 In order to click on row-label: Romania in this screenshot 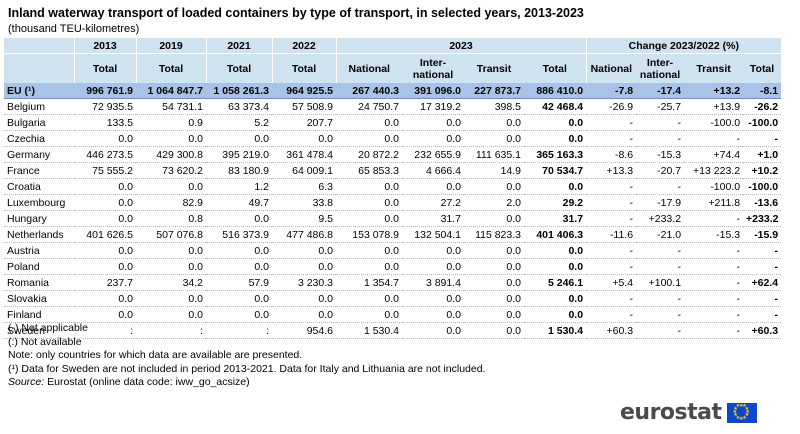, I will do `click(39, 282)`.